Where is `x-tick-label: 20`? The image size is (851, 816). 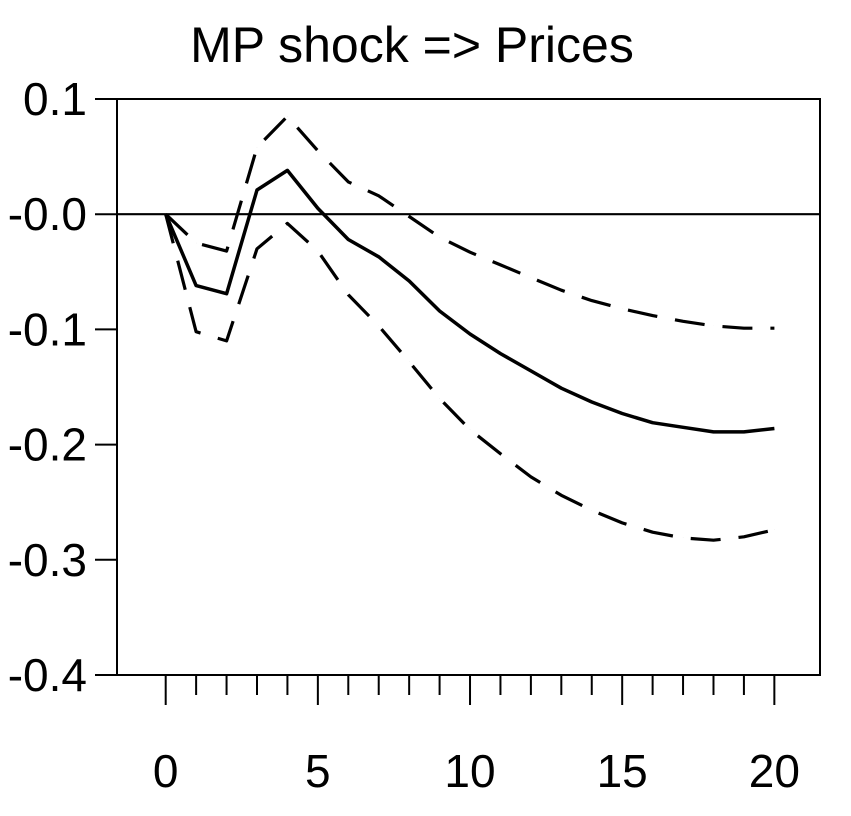
x-tick-label: 20 is located at coordinates (774, 771).